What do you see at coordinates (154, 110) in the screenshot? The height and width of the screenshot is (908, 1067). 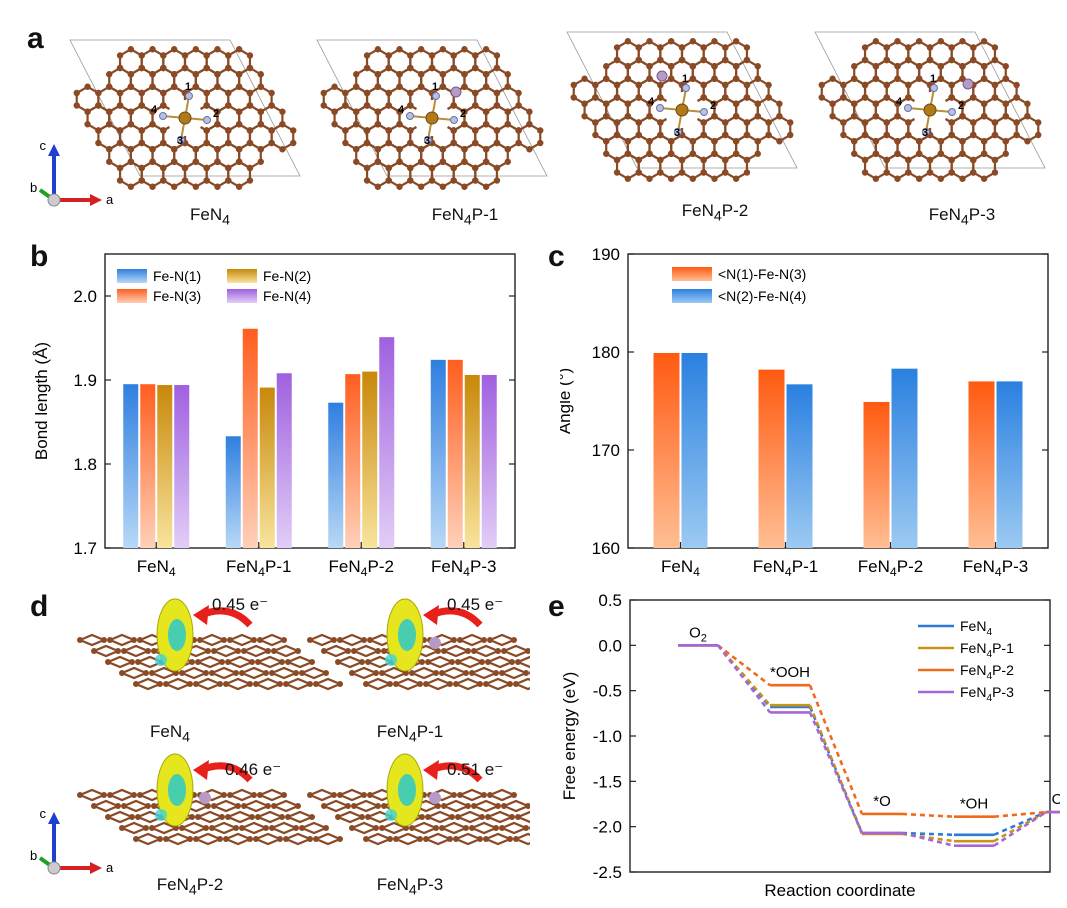 I see `site-number-label: 4` at bounding box center [154, 110].